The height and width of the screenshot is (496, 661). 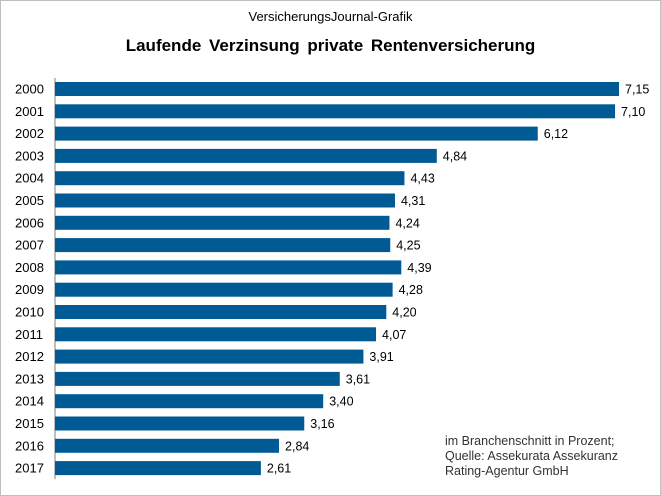 What do you see at coordinates (29, 200) in the screenshot?
I see `y-tick-label-2005: 2005` at bounding box center [29, 200].